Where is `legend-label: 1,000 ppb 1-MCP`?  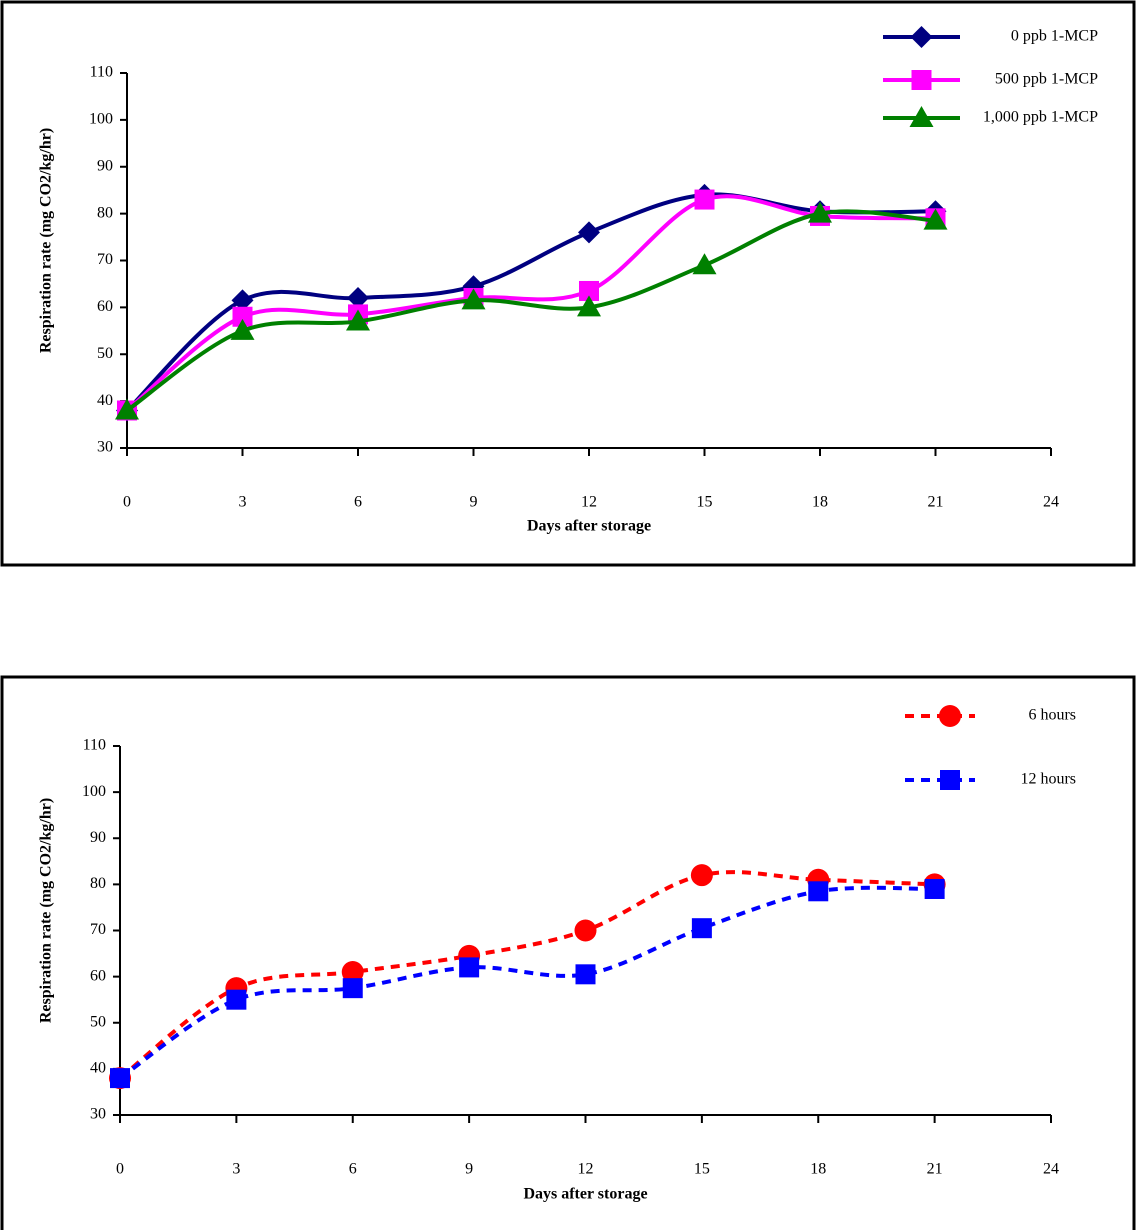
legend-label: 1,000 ppb 1-MCP is located at coordinates (1040, 117).